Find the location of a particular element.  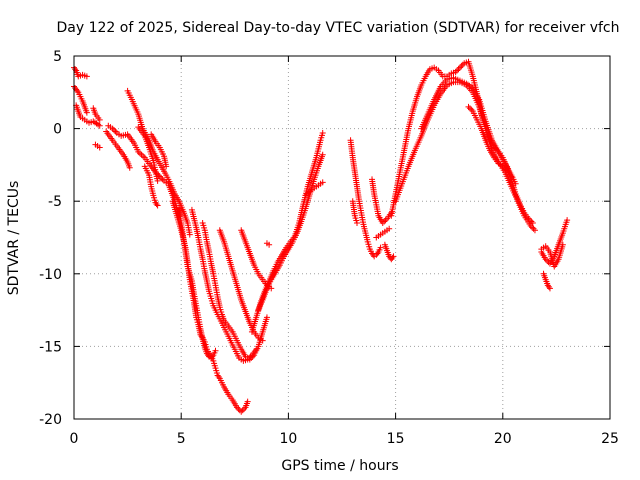

x-tick-label: 15 is located at coordinates (396, 439).